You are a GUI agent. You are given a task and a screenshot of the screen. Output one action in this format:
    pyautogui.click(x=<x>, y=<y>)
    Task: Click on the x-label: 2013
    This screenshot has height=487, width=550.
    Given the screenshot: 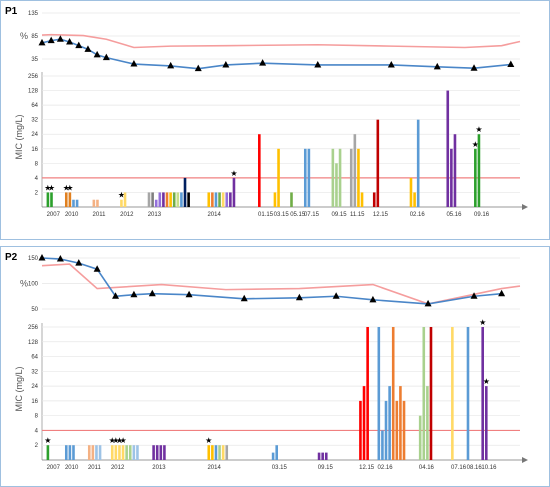 What is the action you would take?
    pyautogui.click(x=159, y=468)
    